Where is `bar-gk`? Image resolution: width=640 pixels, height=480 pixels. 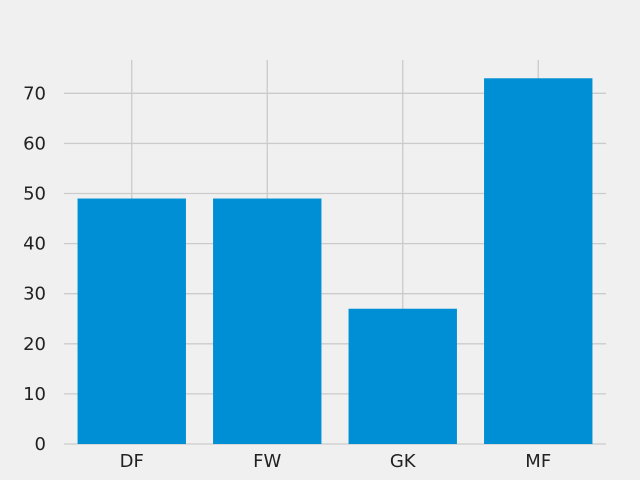
bar-gk is located at coordinates (402, 376).